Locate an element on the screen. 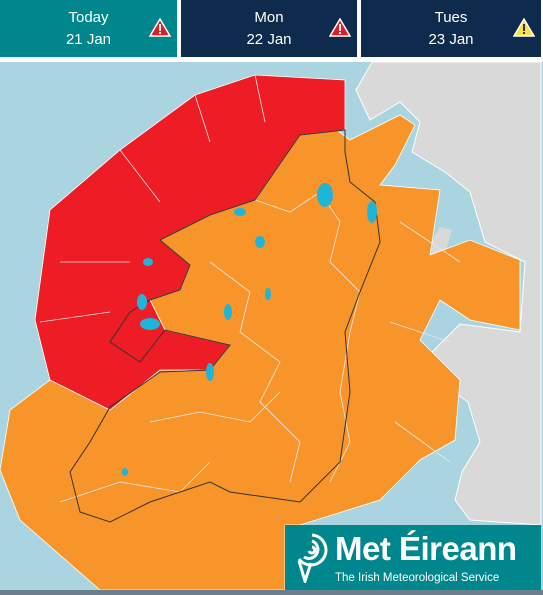 The width and height of the screenshot is (543, 595). day-tab: Mon 22 Jan is located at coordinates (269, 28).